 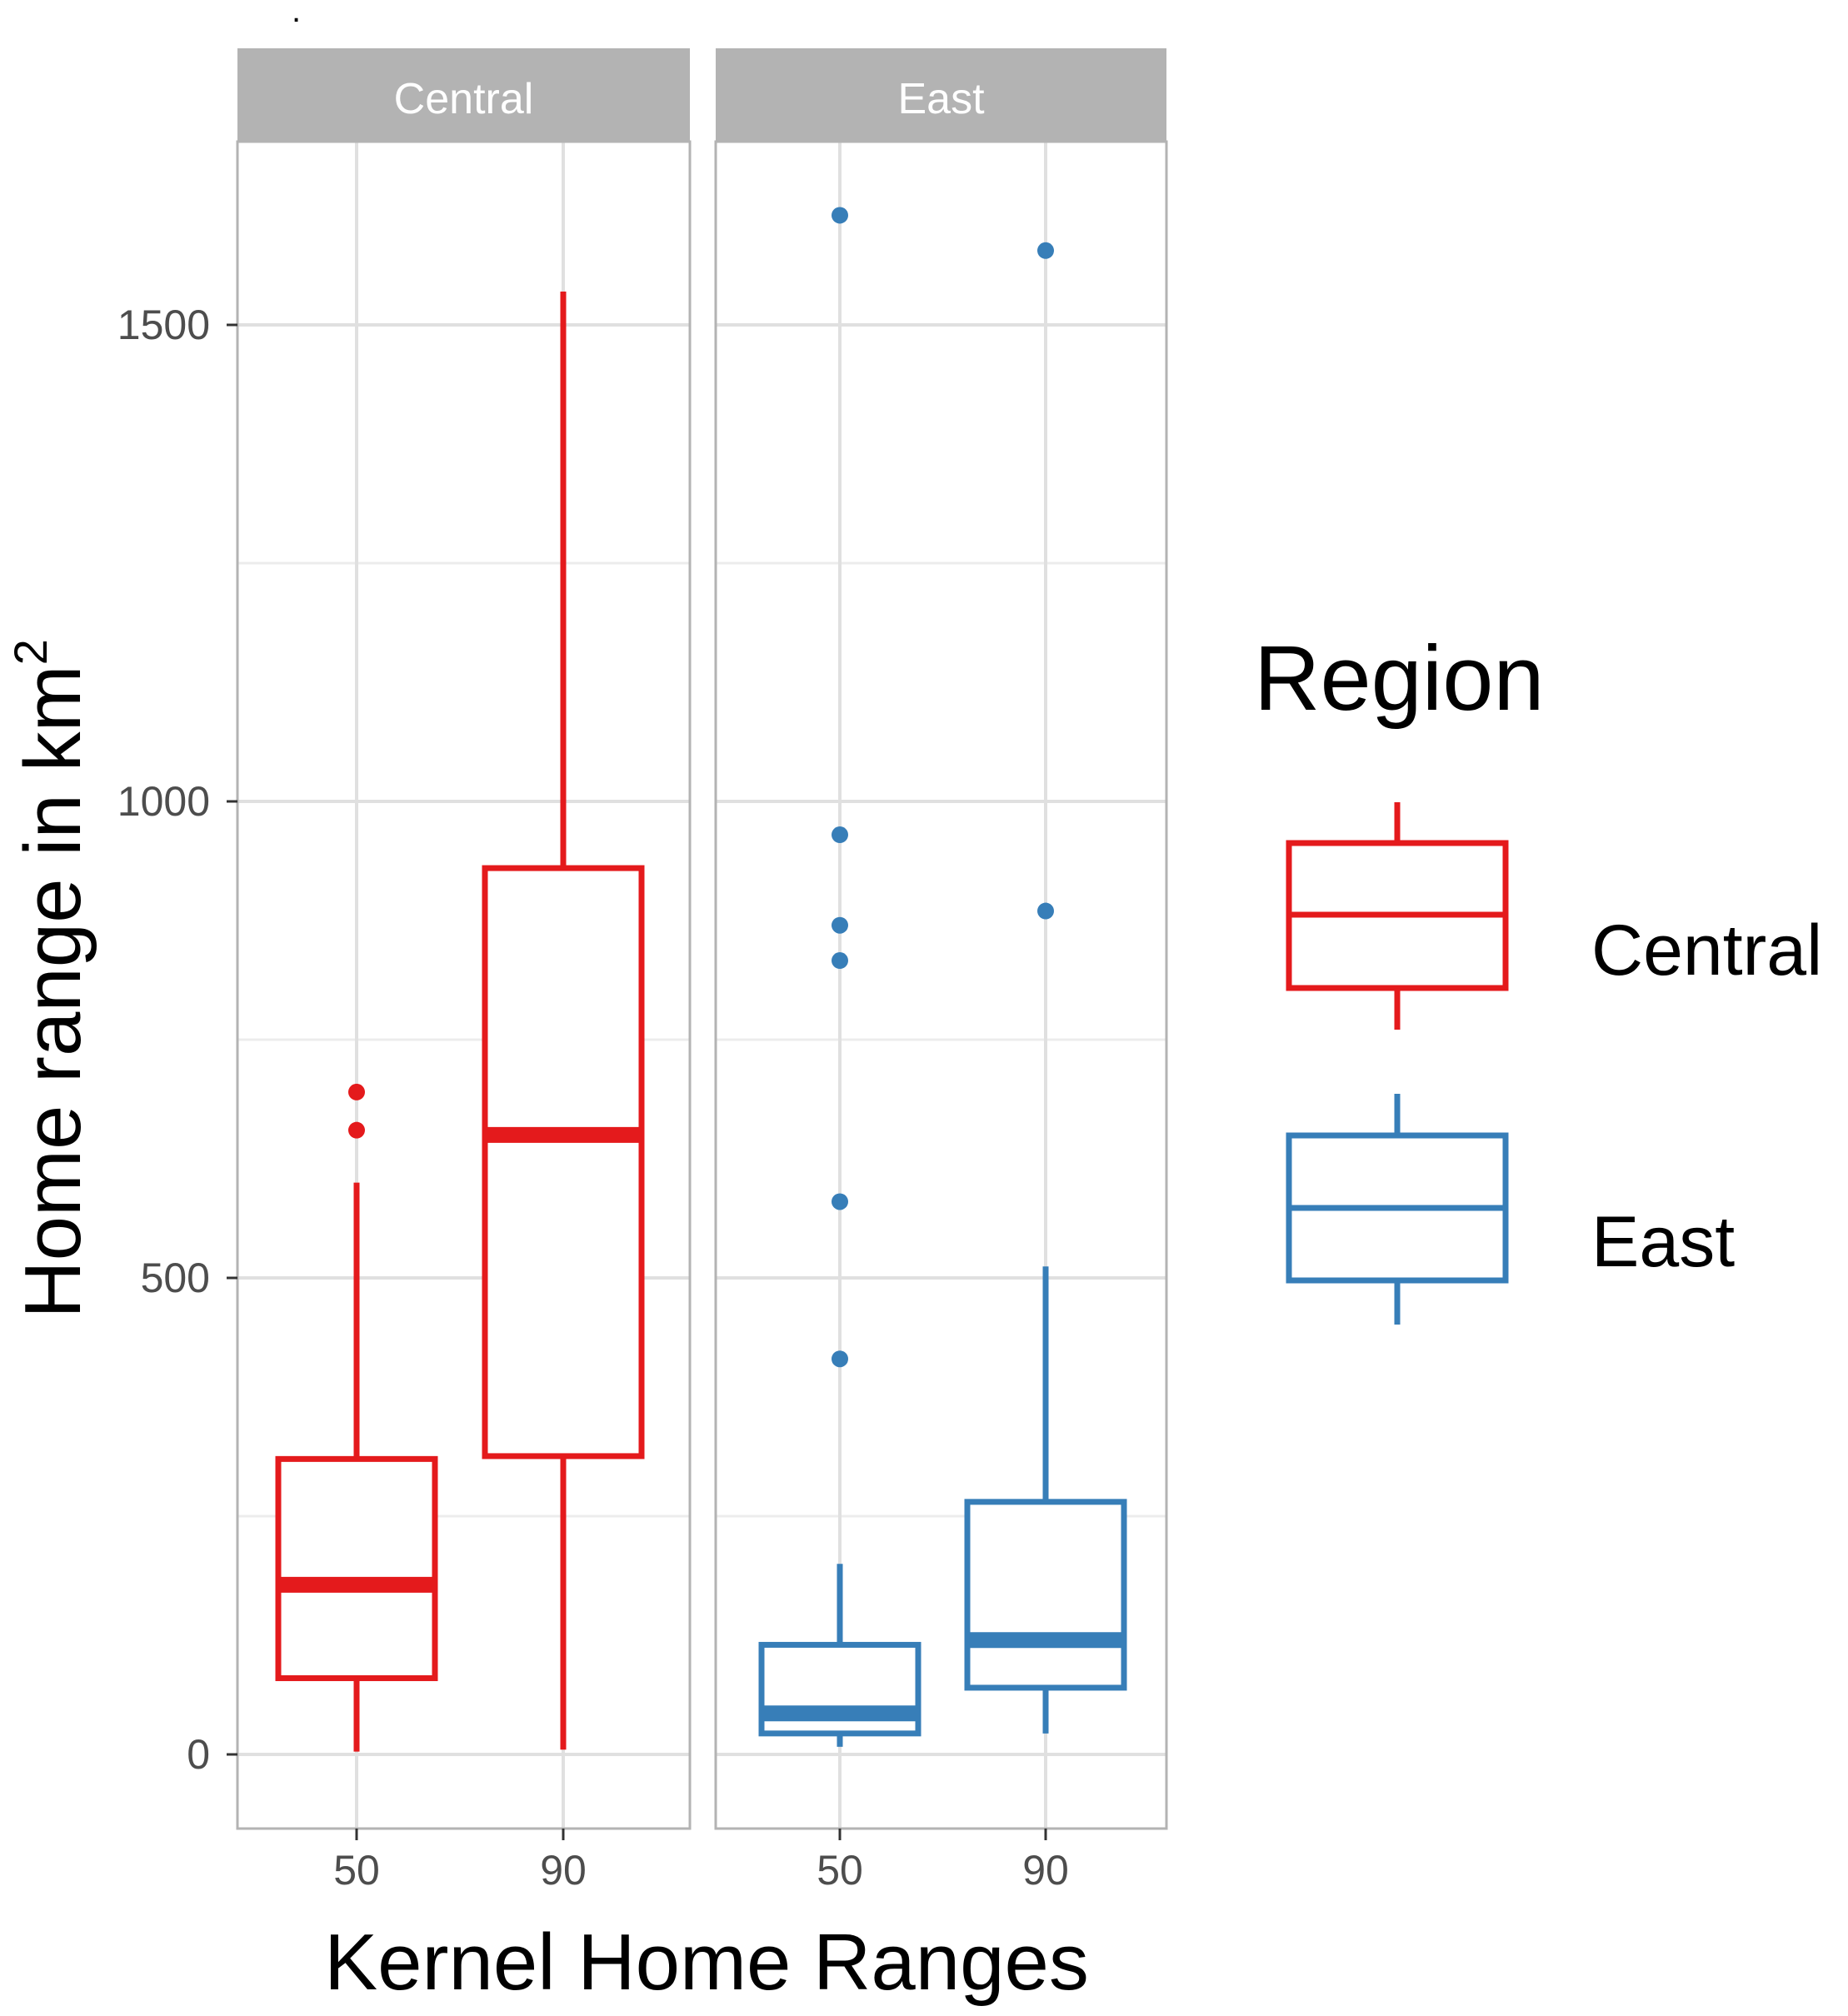 What do you see at coordinates (31, 652) in the screenshot?
I see `y-axis-title-superscript: 2` at bounding box center [31, 652].